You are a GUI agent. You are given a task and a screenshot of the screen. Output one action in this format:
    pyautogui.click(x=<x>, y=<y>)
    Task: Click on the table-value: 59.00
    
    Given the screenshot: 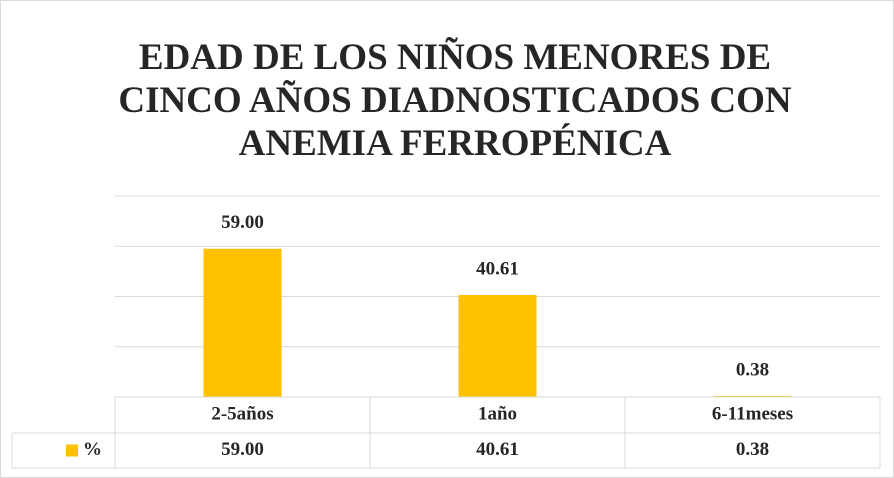 What is the action you would take?
    pyautogui.click(x=242, y=449)
    